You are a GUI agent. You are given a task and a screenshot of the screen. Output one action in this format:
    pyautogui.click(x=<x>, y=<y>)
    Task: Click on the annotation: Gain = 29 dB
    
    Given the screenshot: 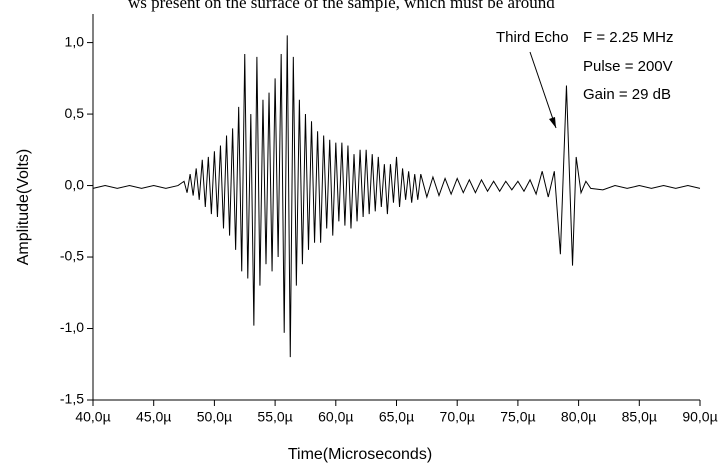 What is the action you would take?
    pyautogui.click(x=627, y=94)
    